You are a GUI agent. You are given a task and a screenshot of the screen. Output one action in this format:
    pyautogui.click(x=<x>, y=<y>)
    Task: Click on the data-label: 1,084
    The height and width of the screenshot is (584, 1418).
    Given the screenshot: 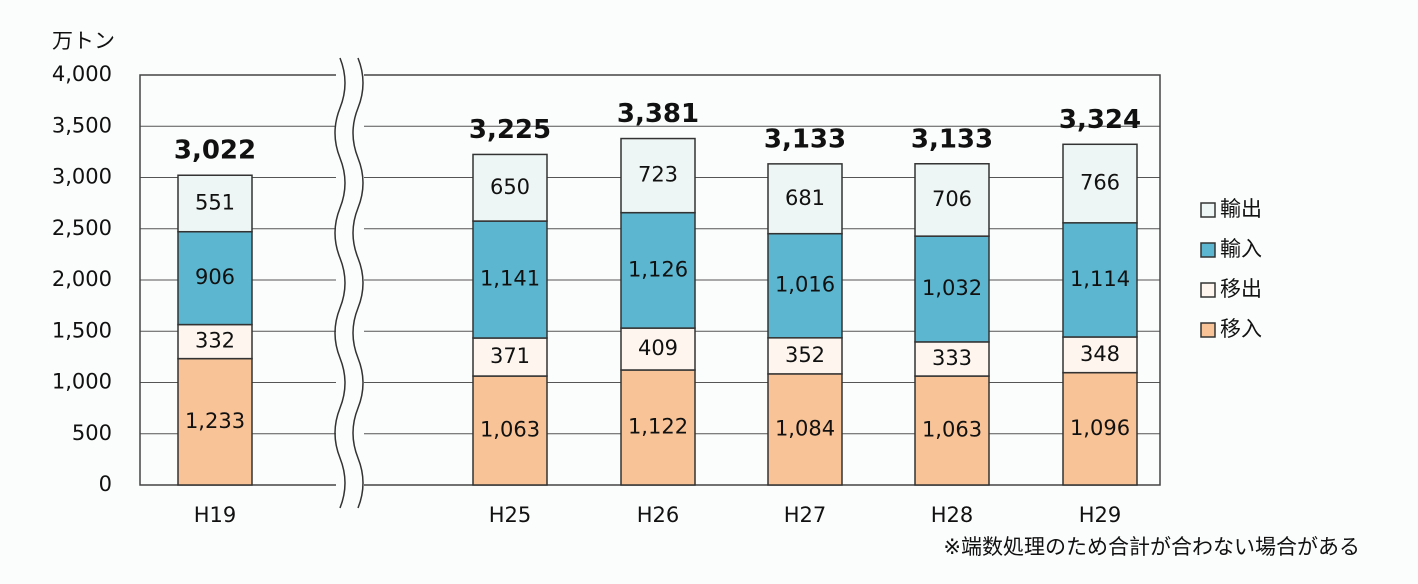 What is the action you would take?
    pyautogui.click(x=805, y=428)
    